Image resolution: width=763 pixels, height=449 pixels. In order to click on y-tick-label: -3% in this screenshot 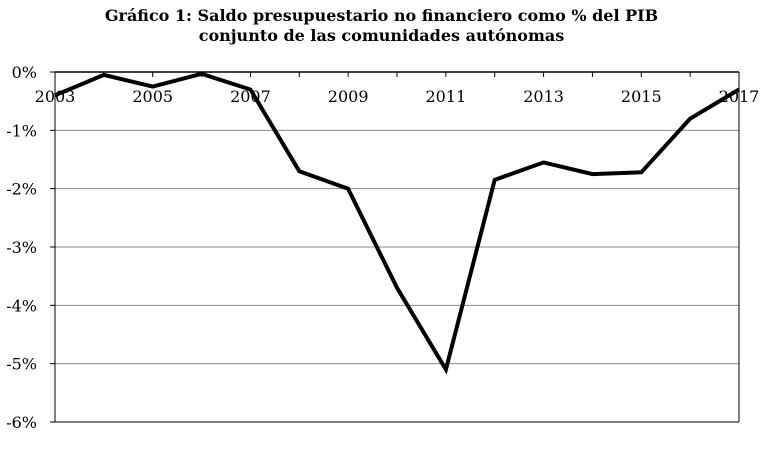, I will do `click(21, 247)`.